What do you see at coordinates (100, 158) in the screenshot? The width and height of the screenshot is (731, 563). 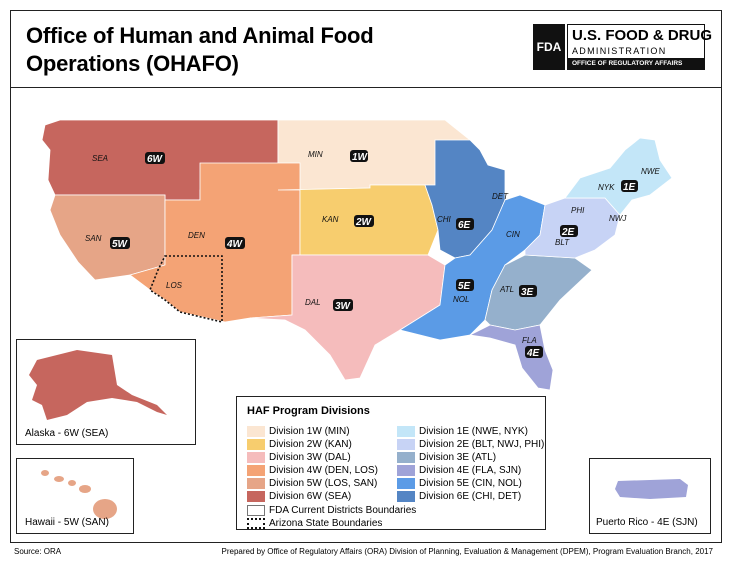 I see `district-code-sea: SEA` at bounding box center [100, 158].